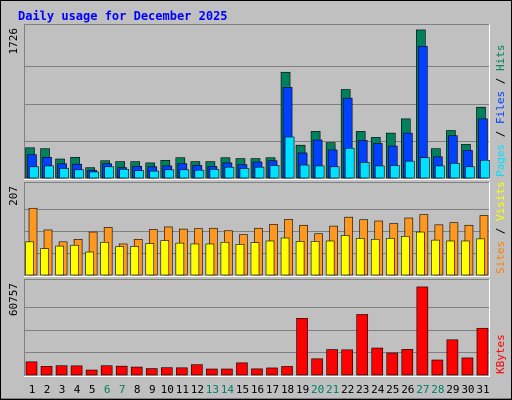 The image size is (512, 400). Describe the element at coordinates (378, 389) in the screenshot. I see `x-tick-label: 24` at that location.